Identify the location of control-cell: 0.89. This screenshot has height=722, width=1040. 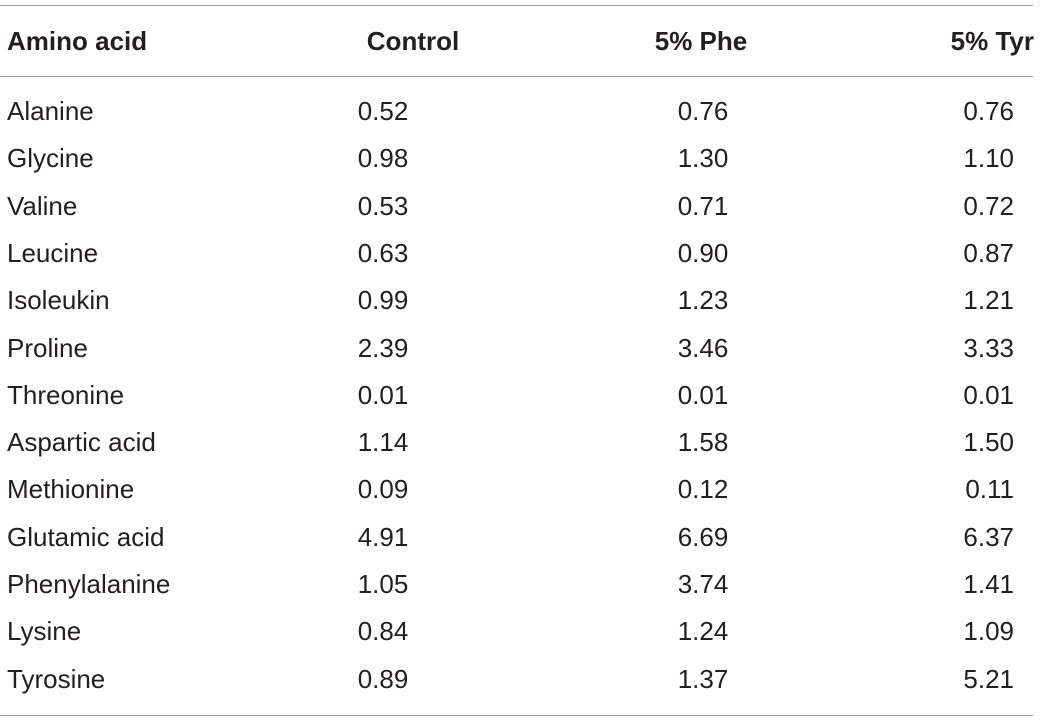
(383, 678).